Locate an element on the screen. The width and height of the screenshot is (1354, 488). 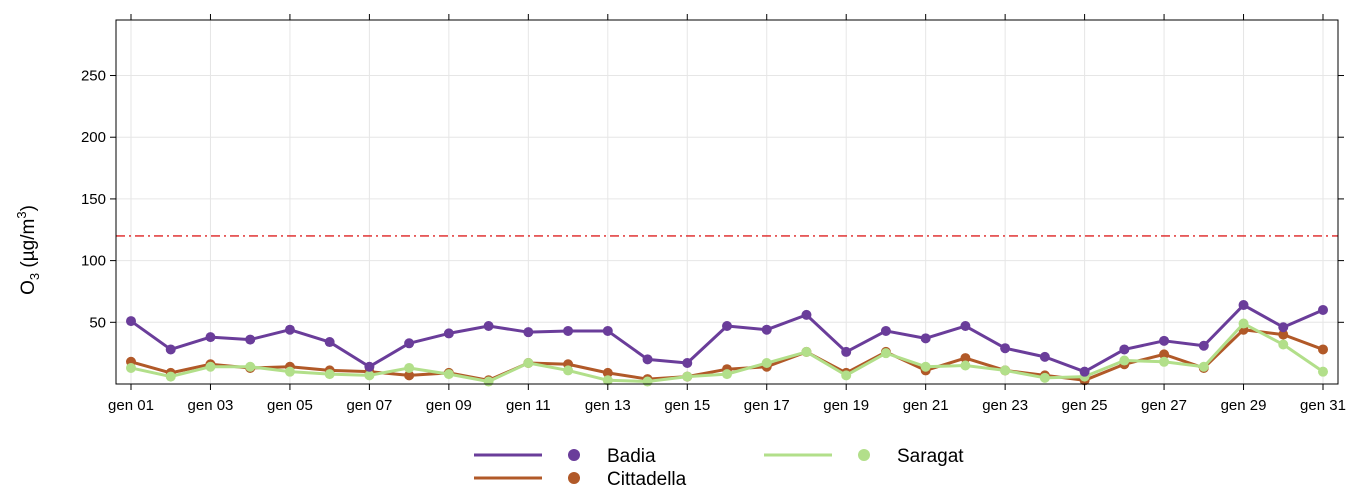
y-tick-label: 50 is located at coordinates (97, 322).